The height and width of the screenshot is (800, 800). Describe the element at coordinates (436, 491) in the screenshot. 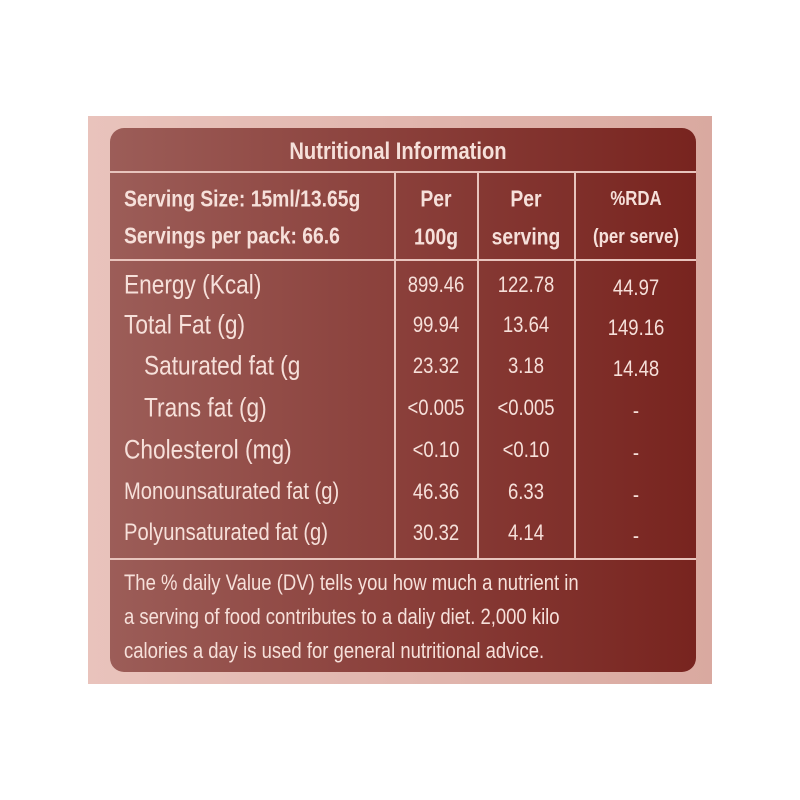

I see `nutrient-value: 46.36` at that location.